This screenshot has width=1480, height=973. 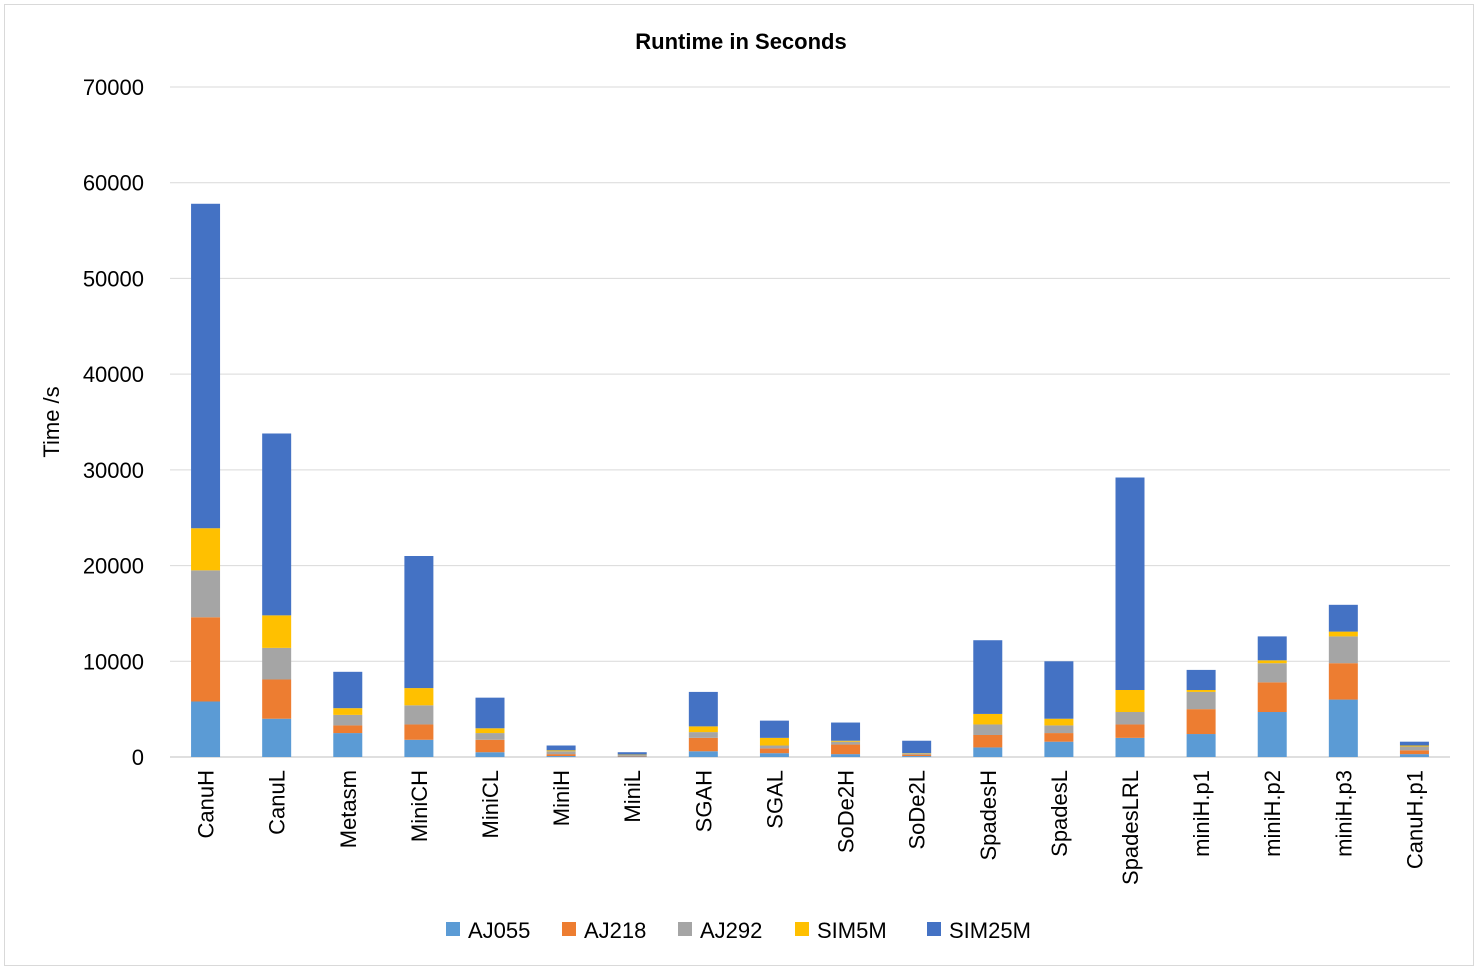 I want to click on bar-segment-aj292-minih-p2, so click(x=1272, y=673).